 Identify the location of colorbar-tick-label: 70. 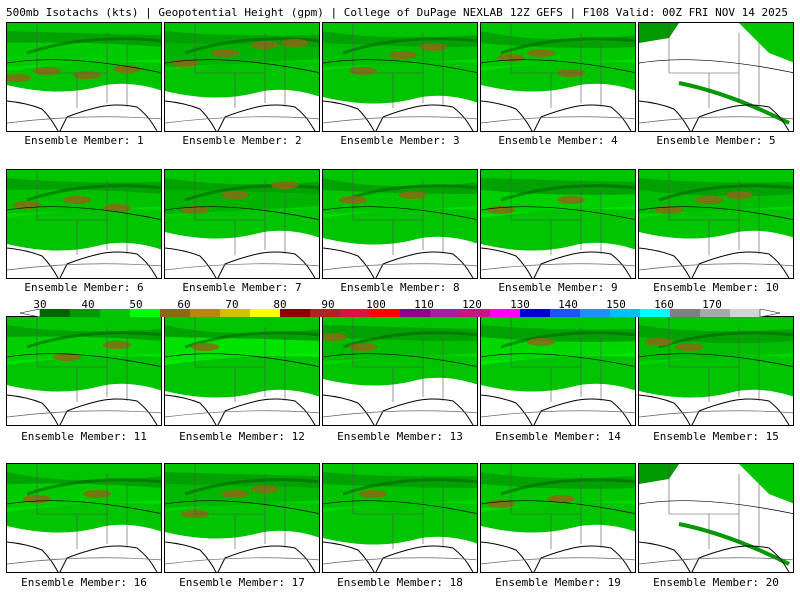
(232, 304).